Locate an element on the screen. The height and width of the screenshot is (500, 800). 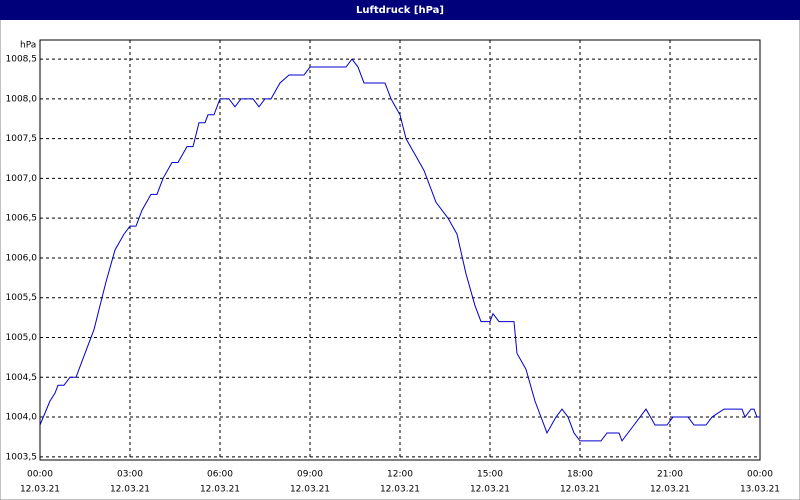
x-tick-label: 09:00 is located at coordinates (310, 475).